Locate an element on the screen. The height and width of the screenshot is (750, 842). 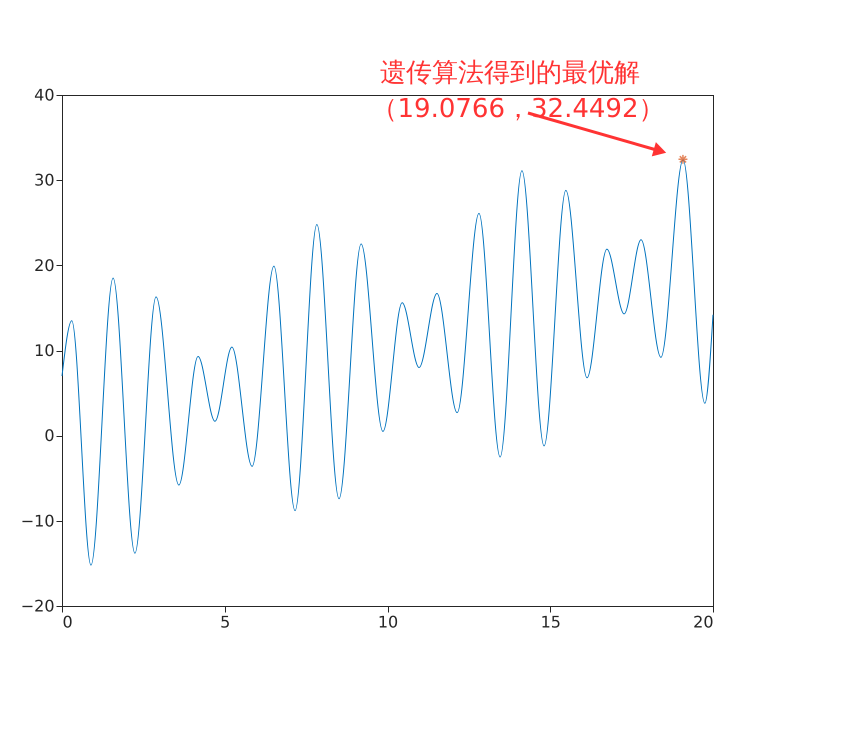
x-tick-label: 15 is located at coordinates (550, 622).